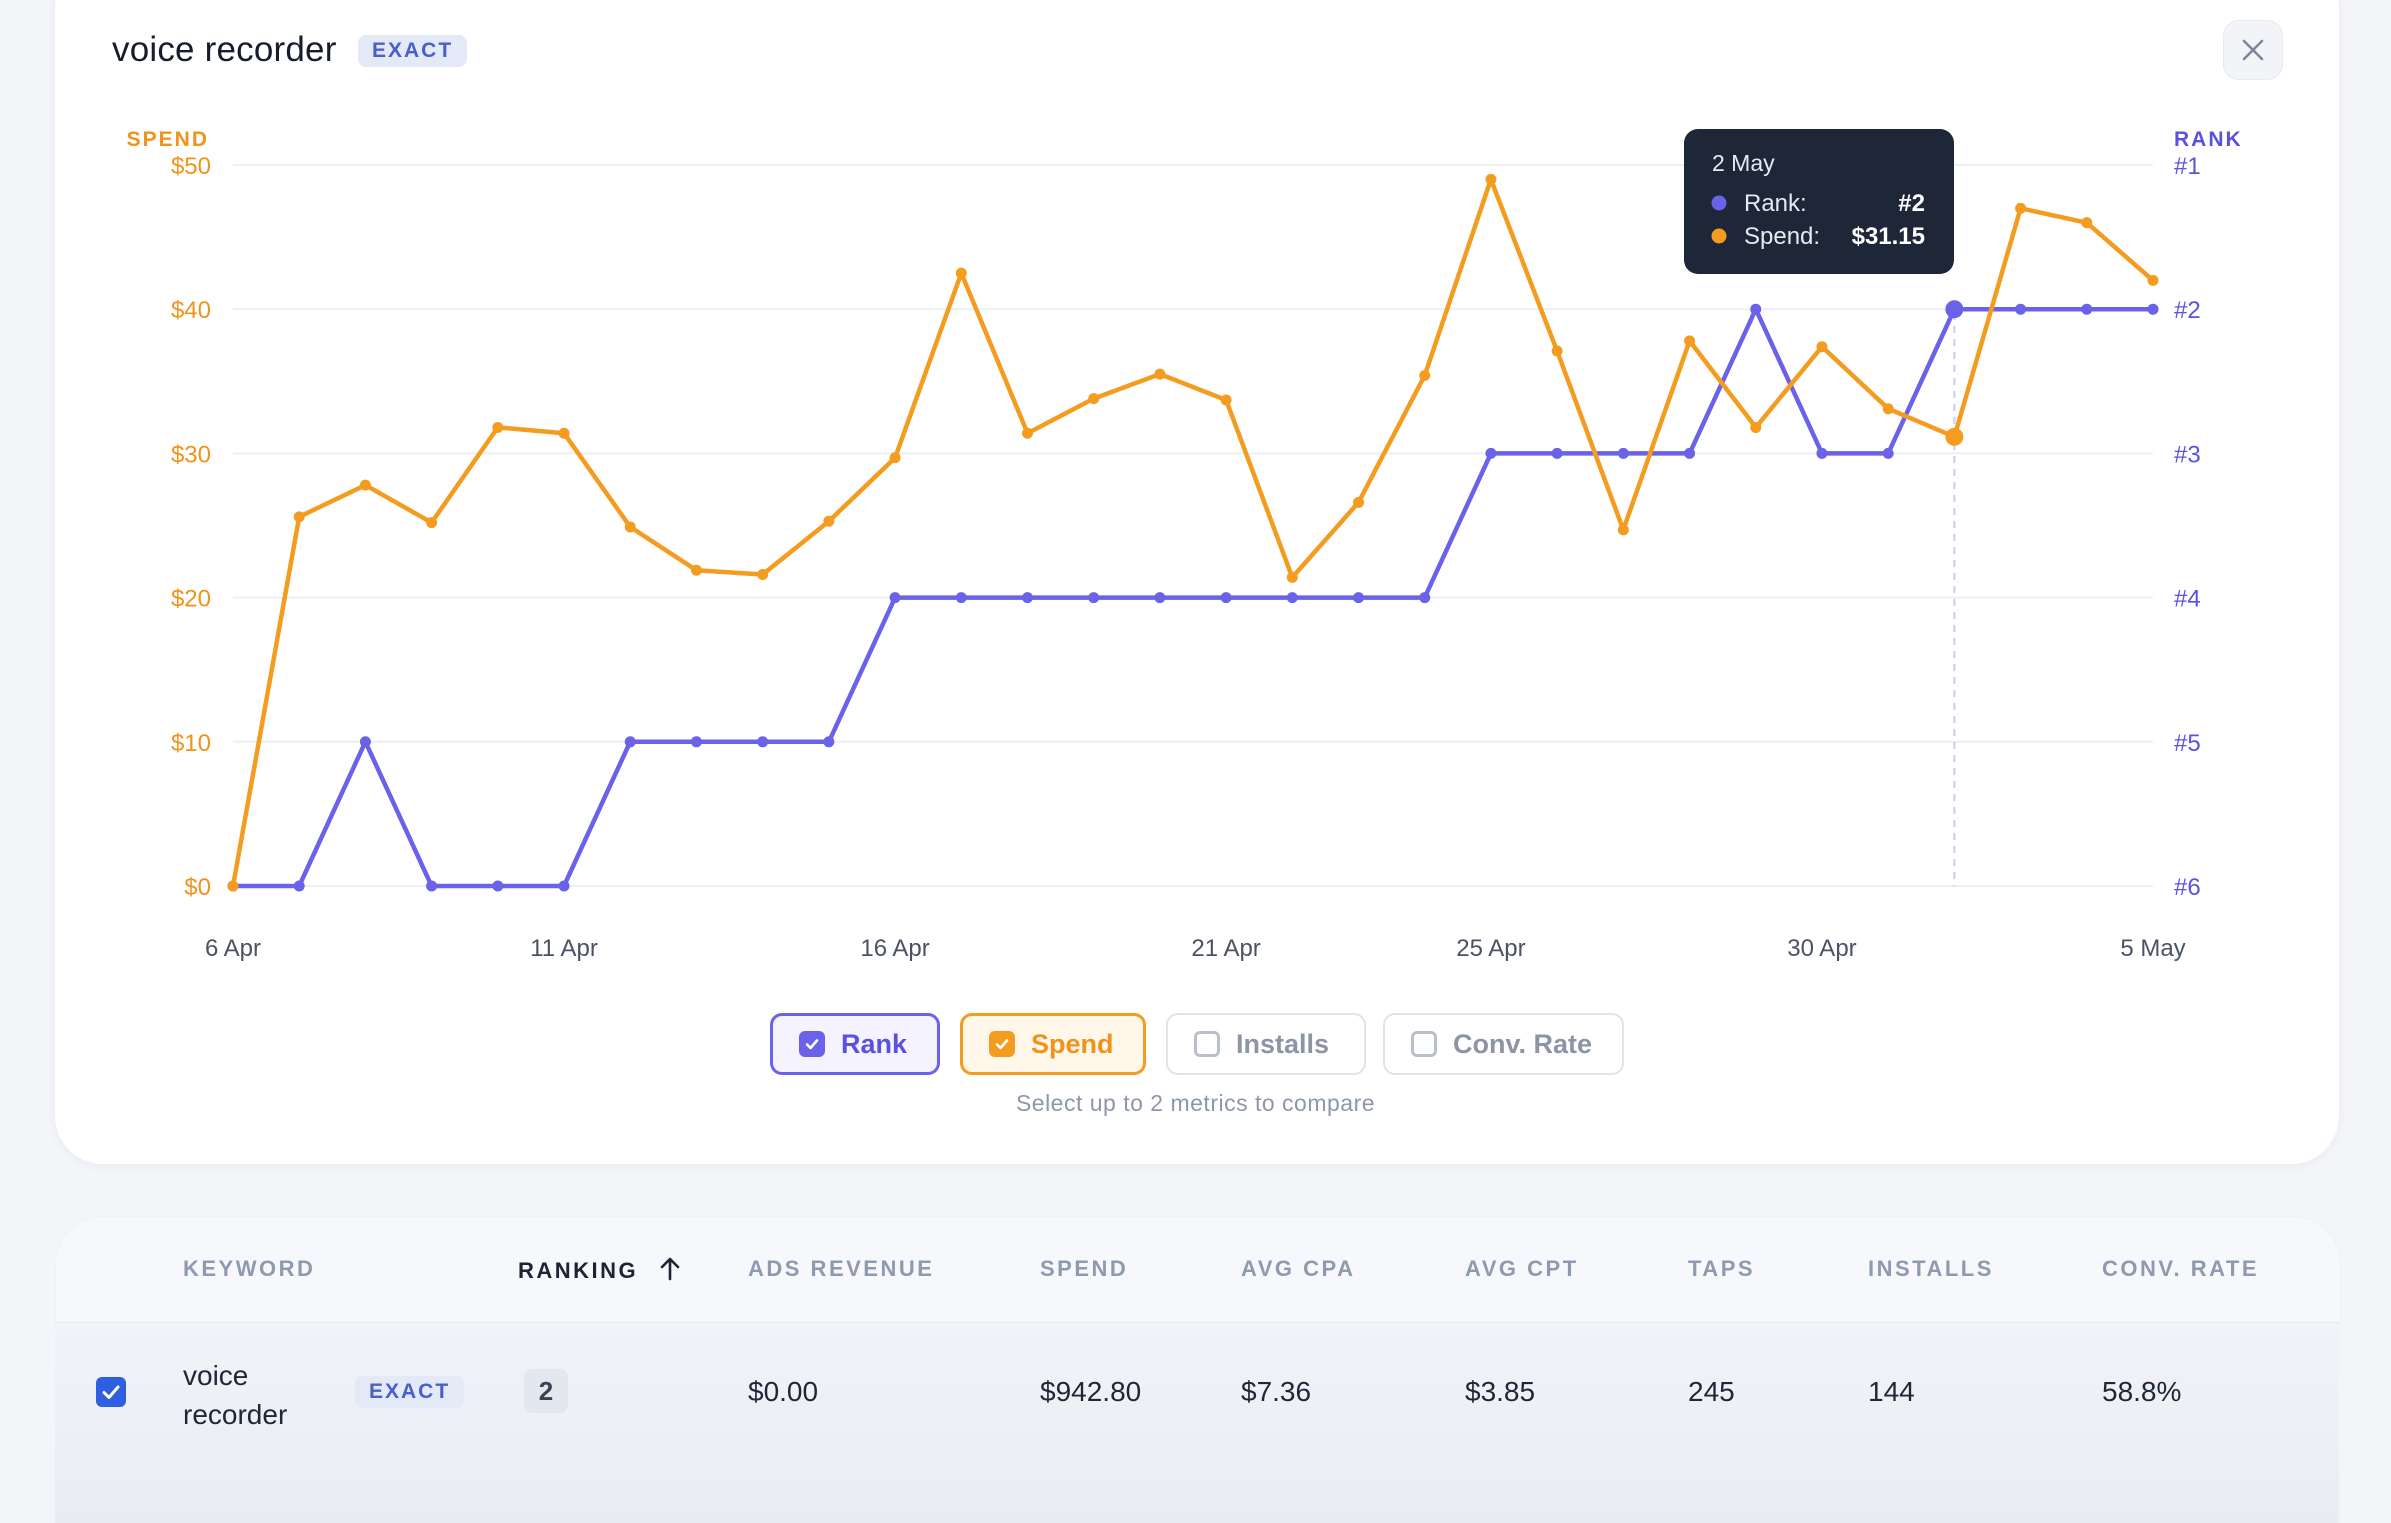 The image size is (2391, 1523). What do you see at coordinates (578, 1270) in the screenshot?
I see `column-header-label: RANKING` at bounding box center [578, 1270].